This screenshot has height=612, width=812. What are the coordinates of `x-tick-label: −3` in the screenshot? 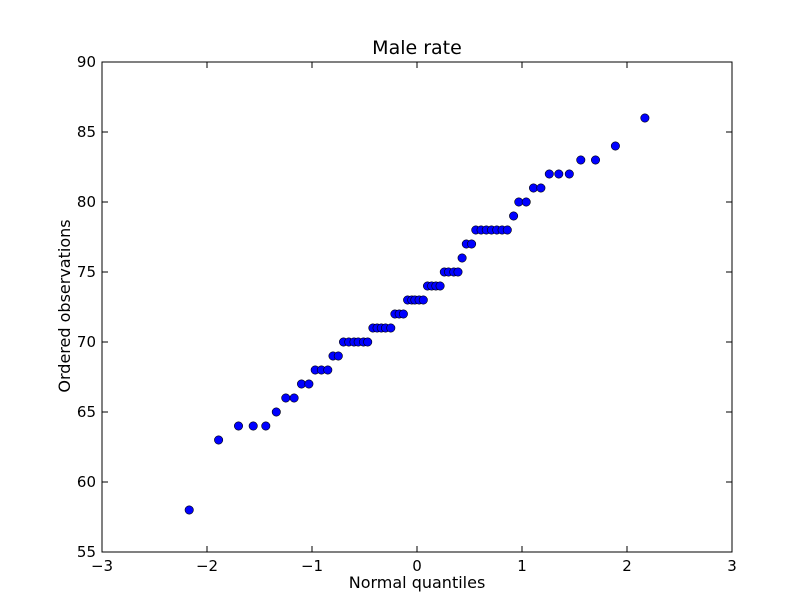 It's located at (102, 566).